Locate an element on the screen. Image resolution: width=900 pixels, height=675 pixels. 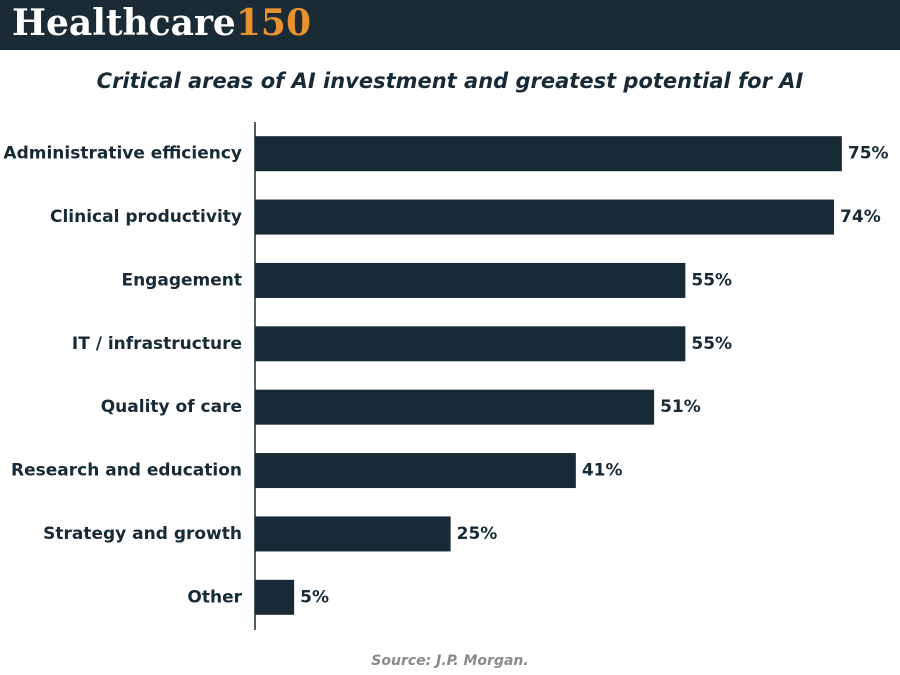
value-label: 41% is located at coordinates (602, 471).